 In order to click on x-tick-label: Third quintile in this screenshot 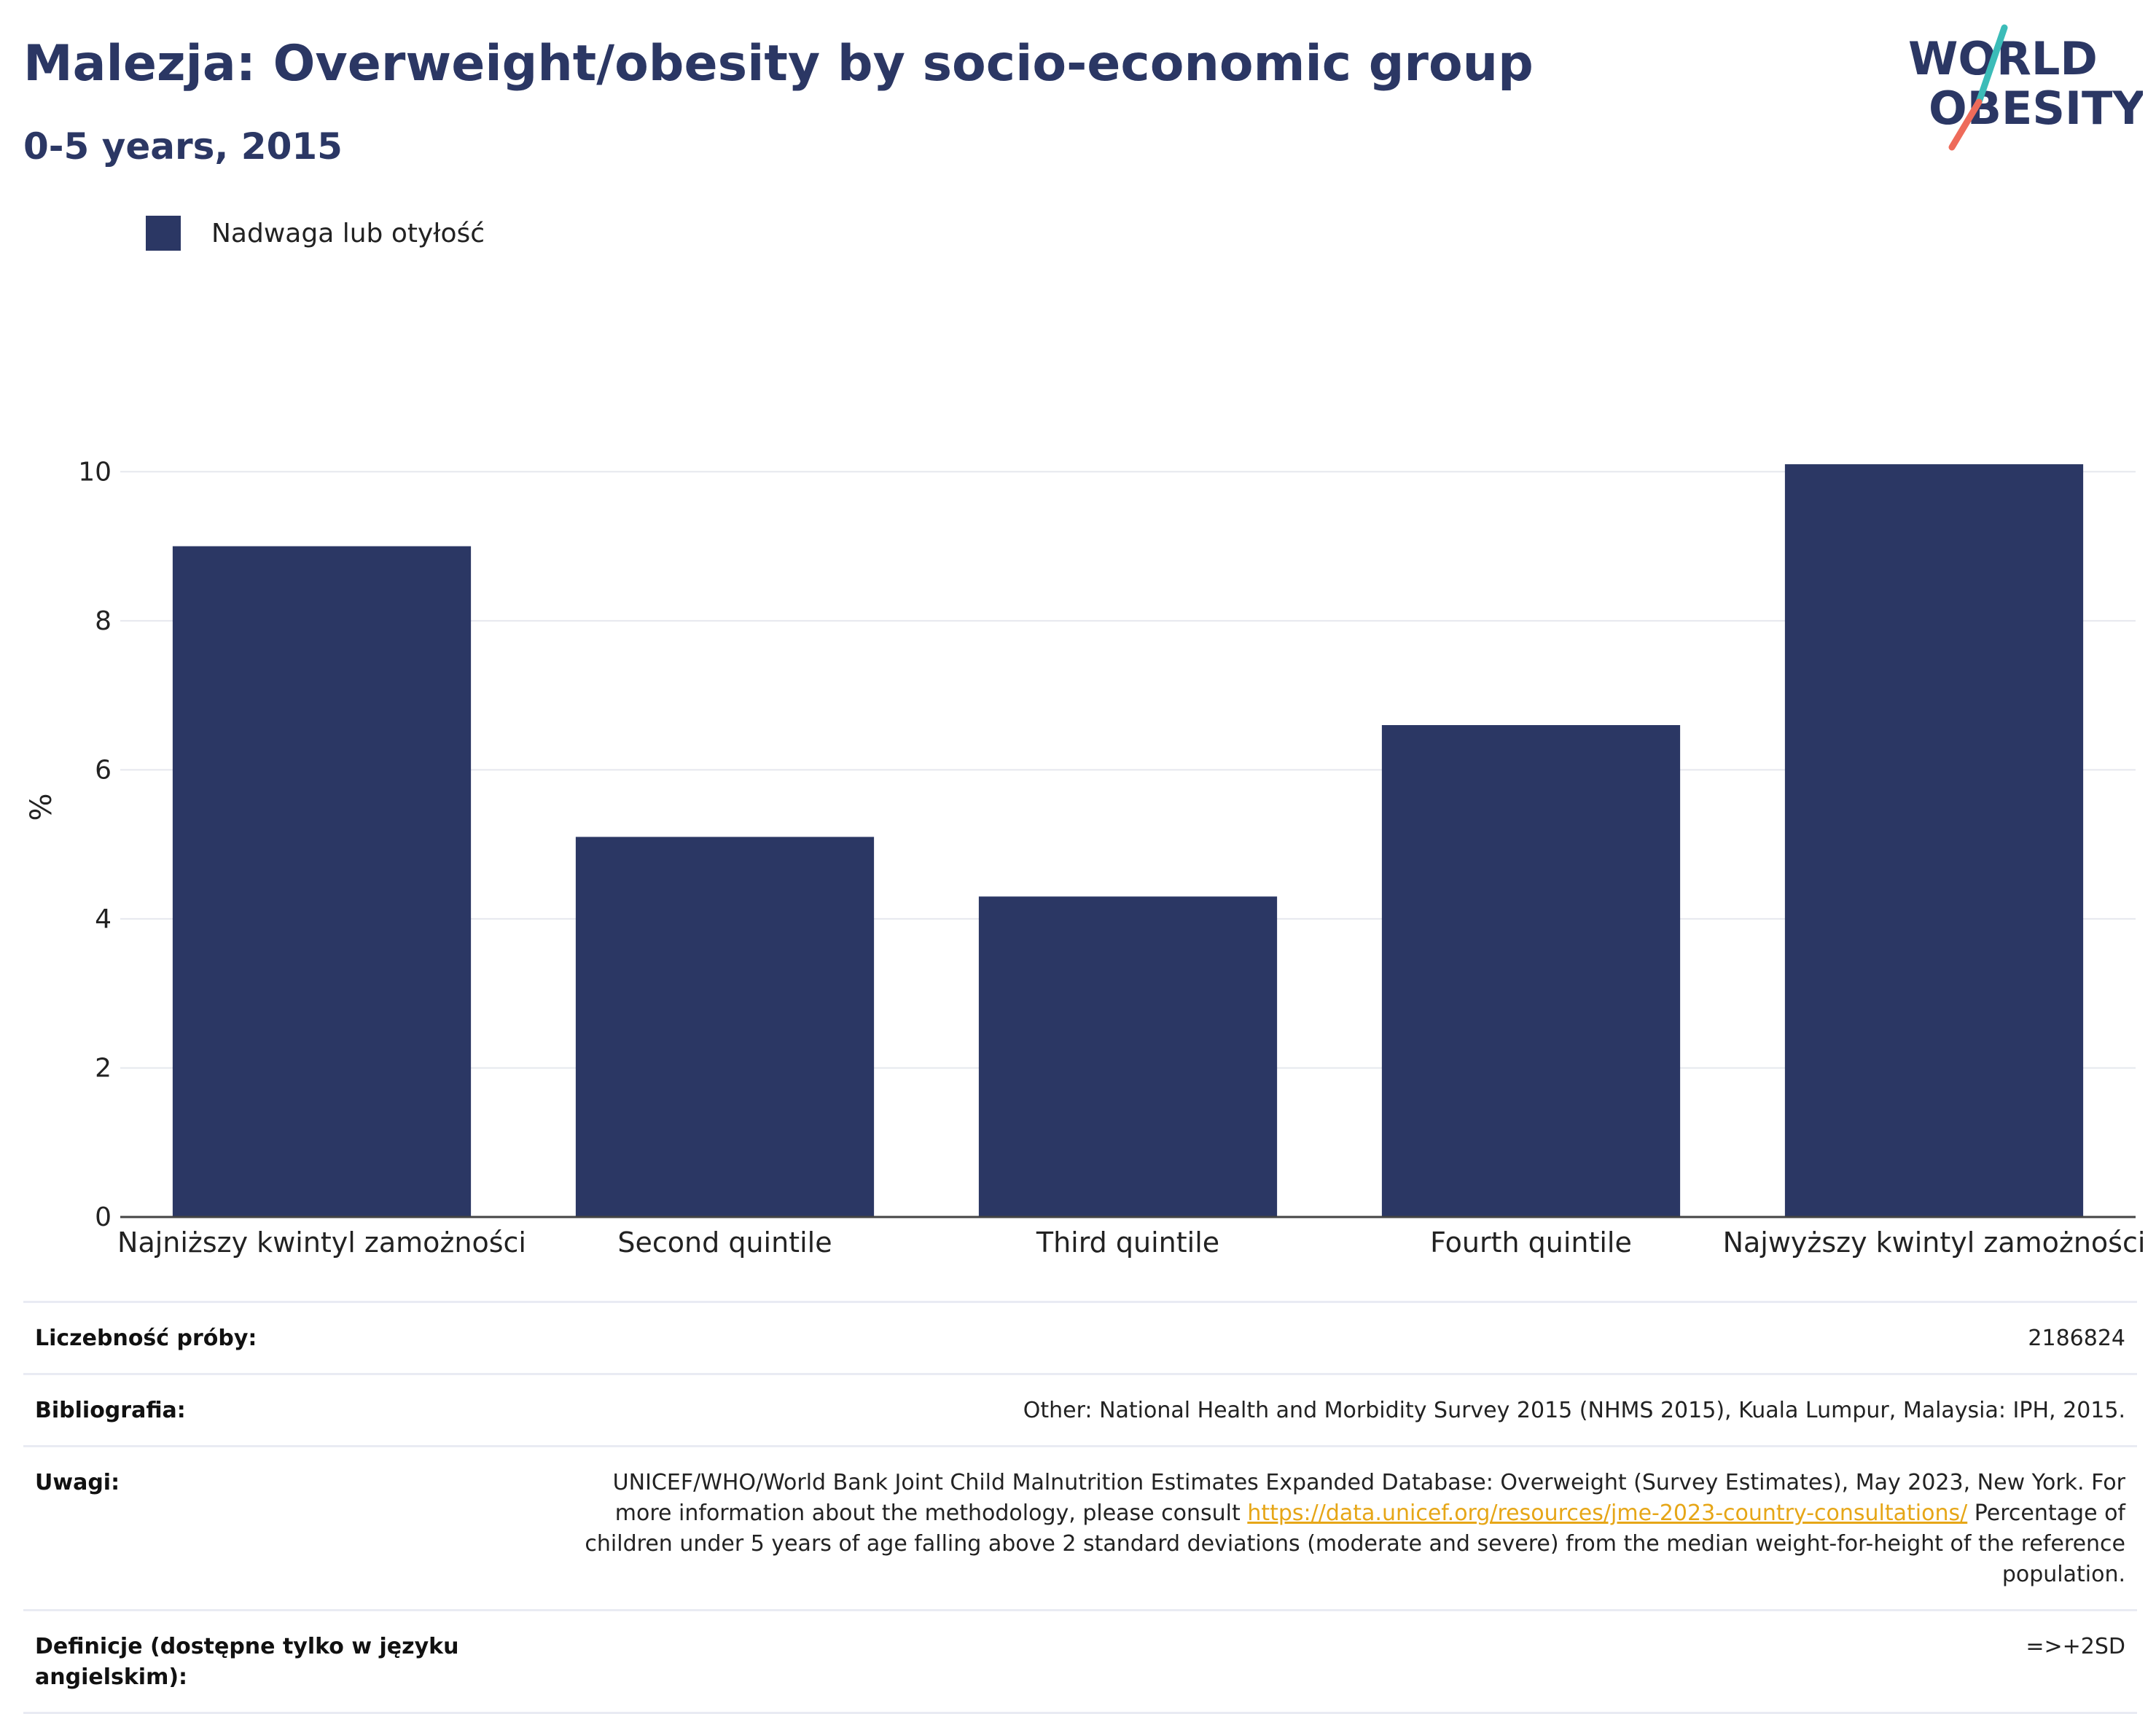, I will do `click(1128, 1242)`.